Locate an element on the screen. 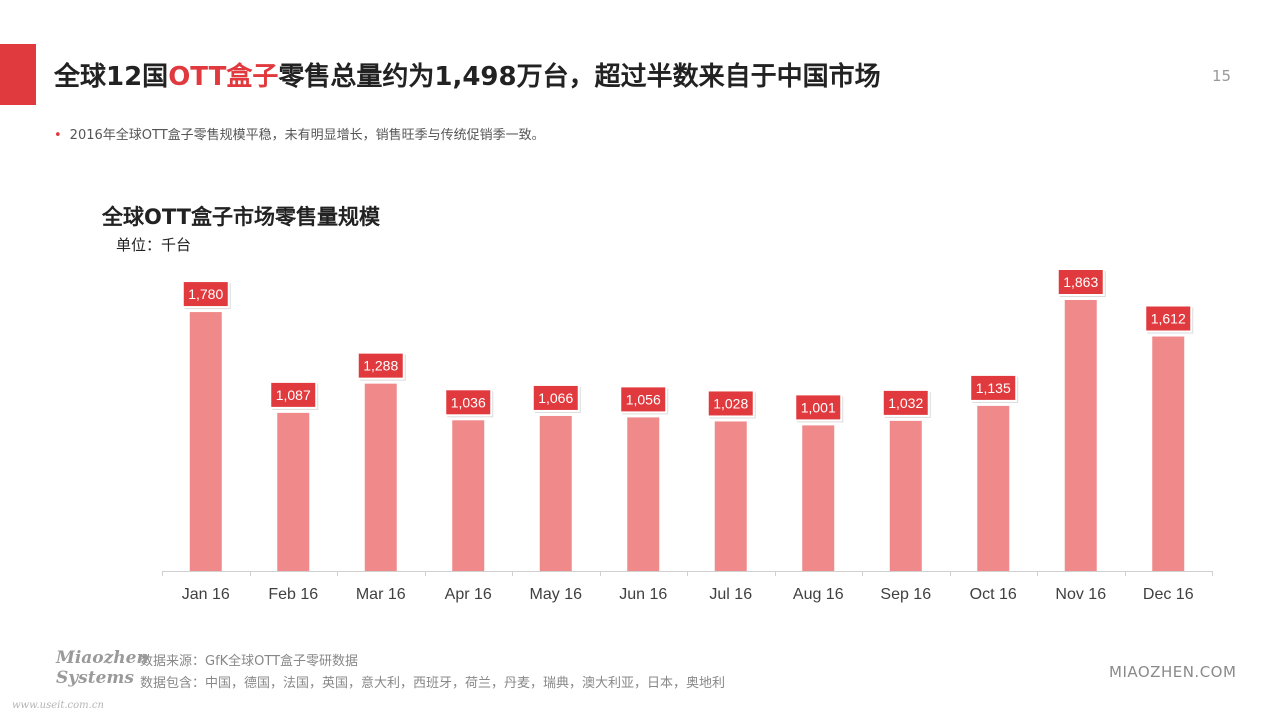 The image size is (1280, 720). value-label: 1,863 is located at coordinates (1080, 282).